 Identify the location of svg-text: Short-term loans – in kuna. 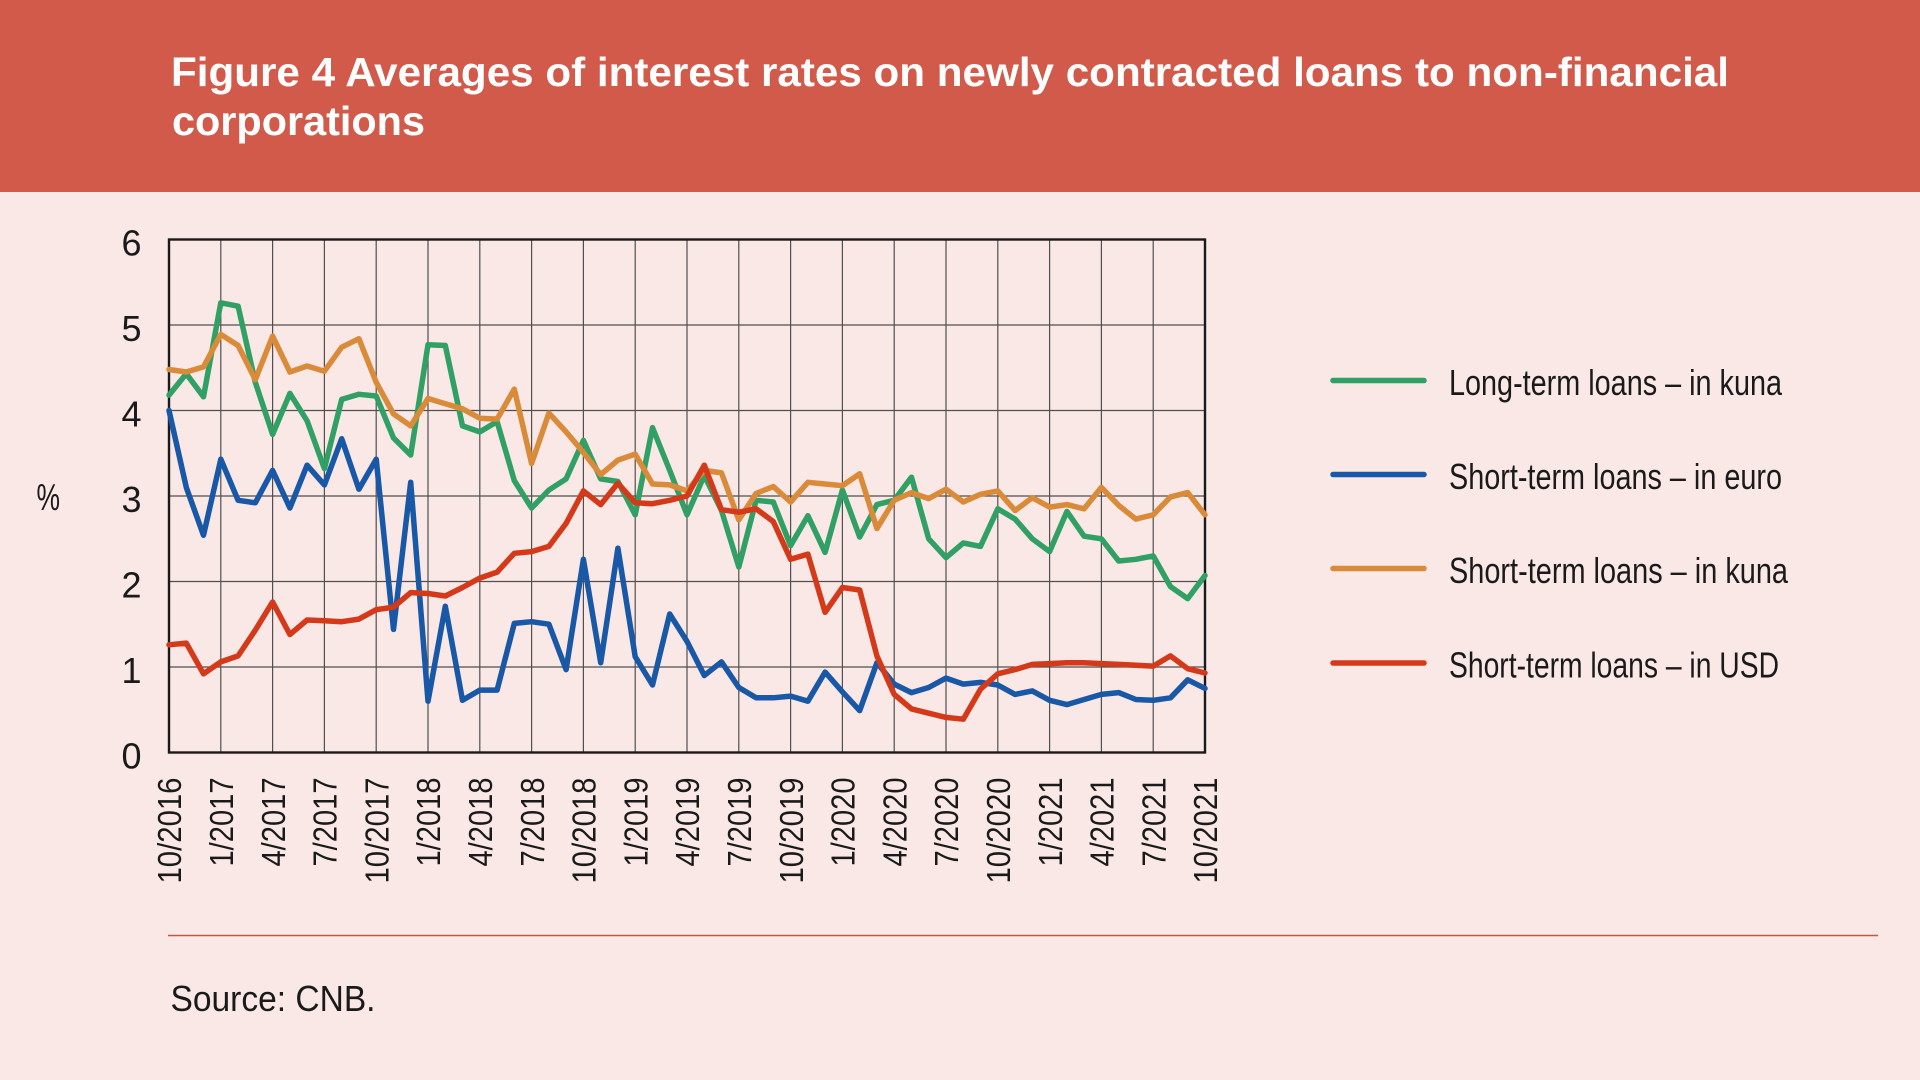
(1619, 570).